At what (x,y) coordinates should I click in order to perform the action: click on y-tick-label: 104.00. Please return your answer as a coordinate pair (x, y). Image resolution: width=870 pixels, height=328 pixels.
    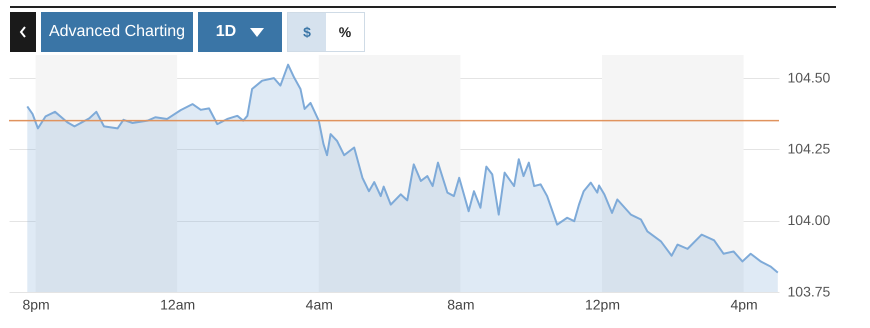
    Looking at the image, I should click on (809, 220).